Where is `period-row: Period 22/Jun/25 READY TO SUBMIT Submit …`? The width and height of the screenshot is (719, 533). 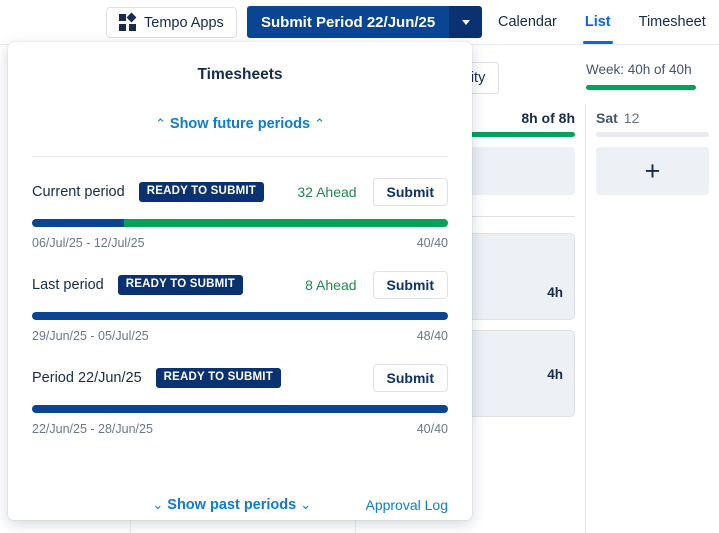
period-row: Period 22/Jun/25 READY TO SUBMIT Submit … is located at coordinates (240, 400).